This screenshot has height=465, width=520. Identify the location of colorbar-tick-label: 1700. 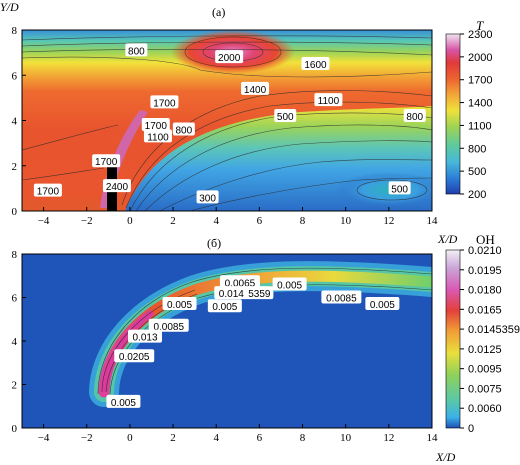
(480, 81).